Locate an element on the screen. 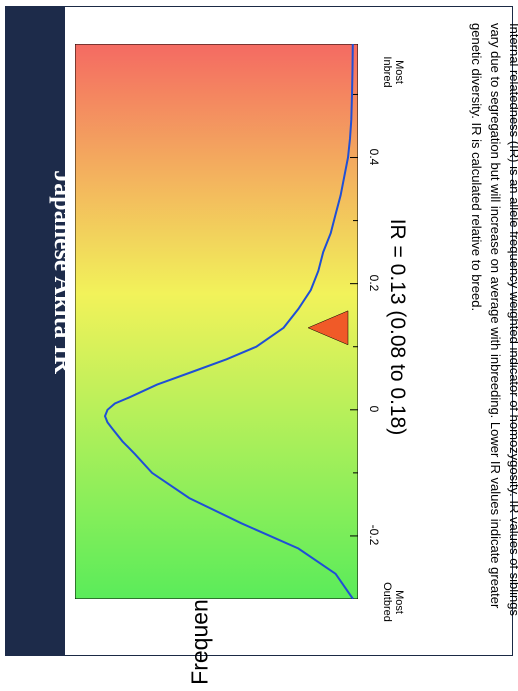 The height and width of the screenshot is (691, 518). label-most-inbred: Most Inbred is located at coordinates (393, 72).